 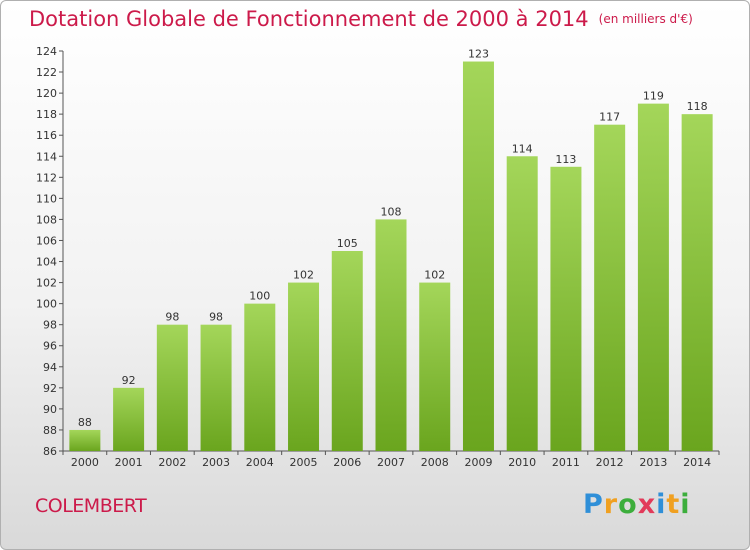 What do you see at coordinates (46, 177) in the screenshot?
I see `y-tick-label: 112` at bounding box center [46, 177].